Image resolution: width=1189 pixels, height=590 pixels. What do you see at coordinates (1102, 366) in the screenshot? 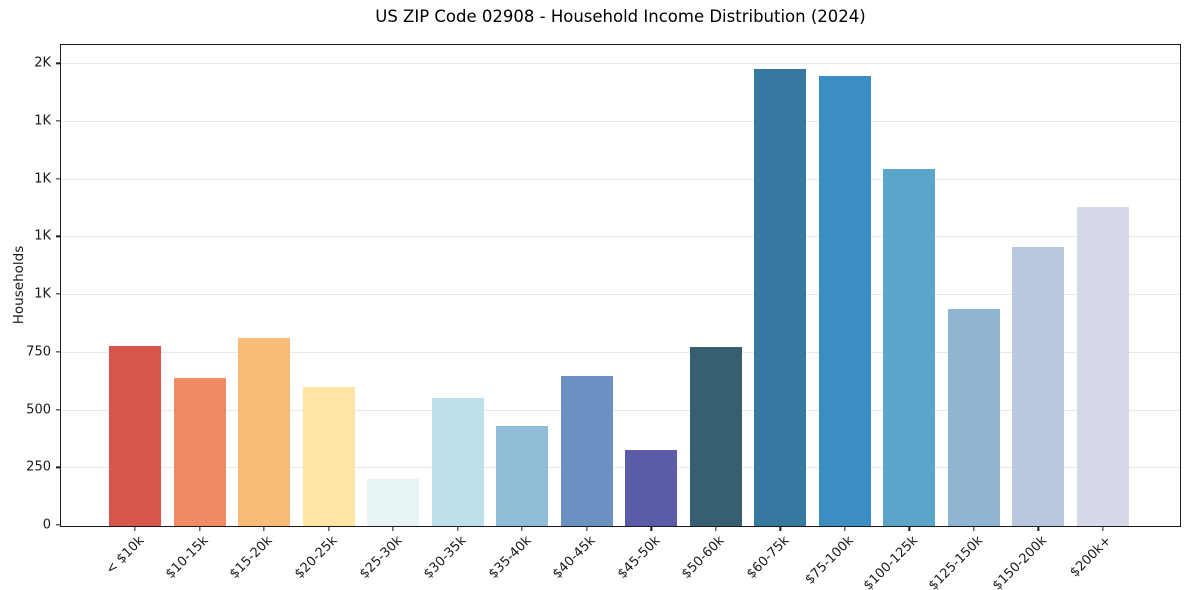
I see `bar-$200k+` at bounding box center [1102, 366].